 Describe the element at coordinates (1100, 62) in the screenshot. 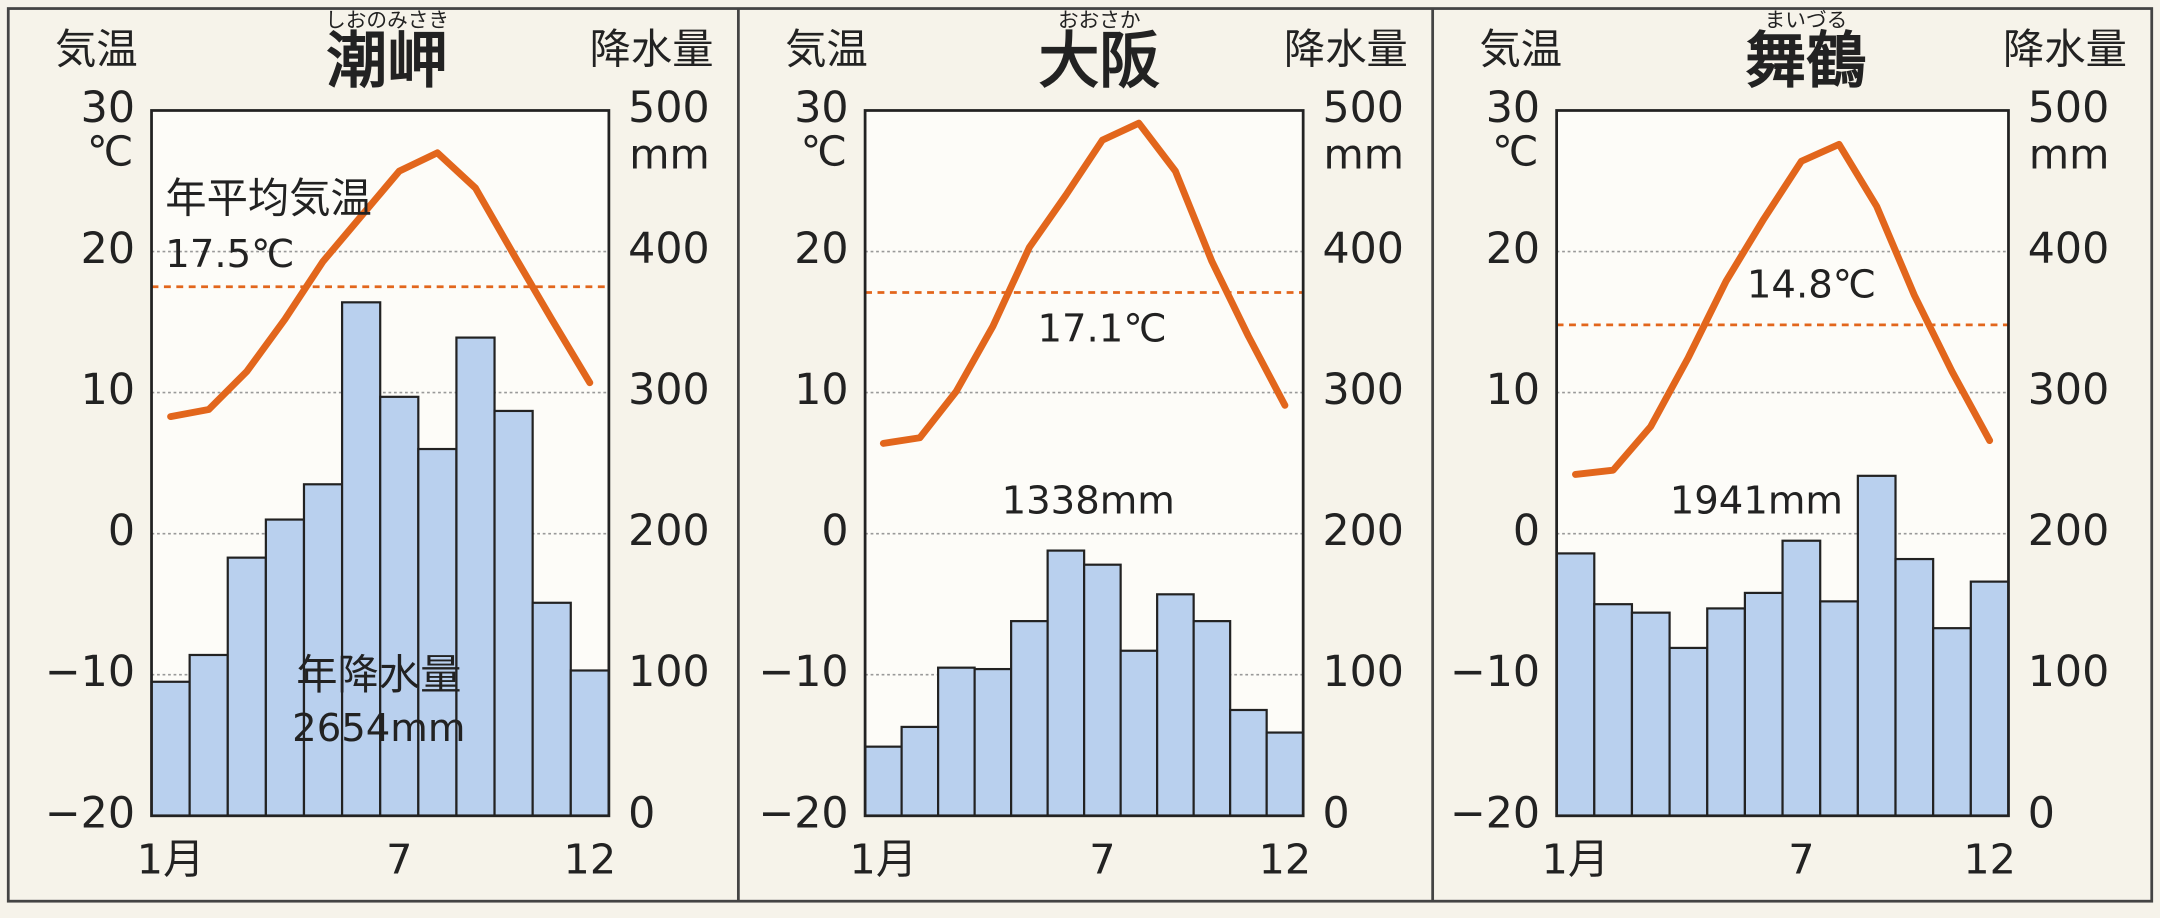

I see `chart-title: 大阪` at that location.